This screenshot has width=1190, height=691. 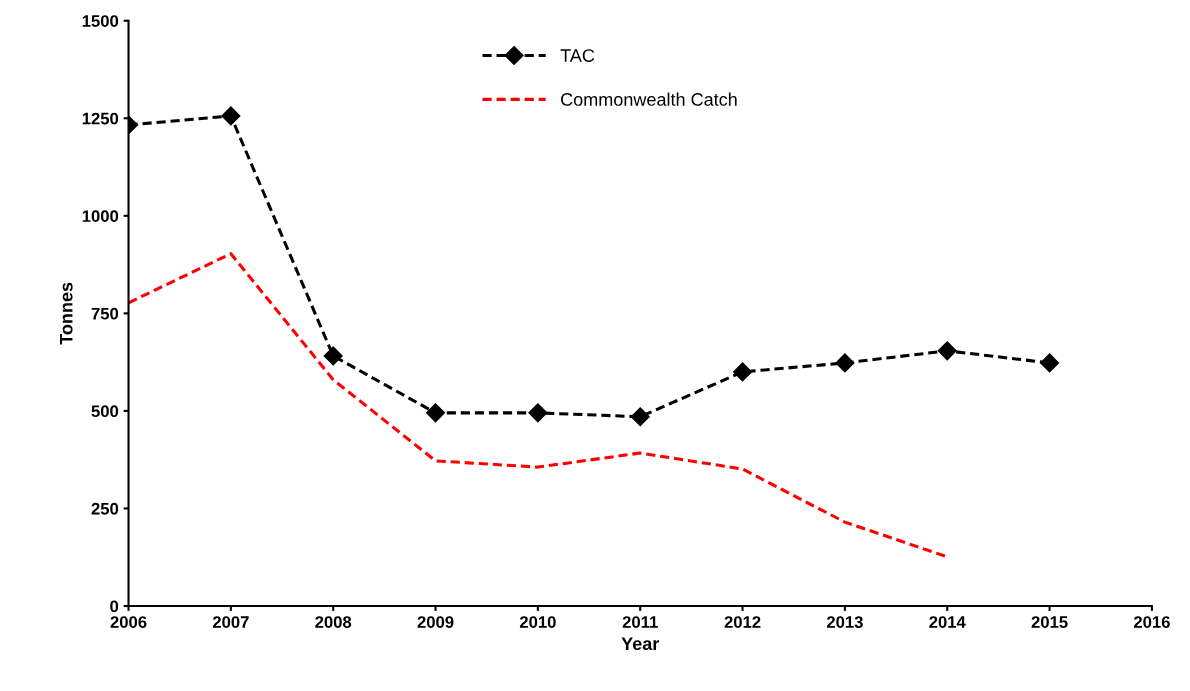 I want to click on x-tick-label: 2009, so click(x=435, y=622).